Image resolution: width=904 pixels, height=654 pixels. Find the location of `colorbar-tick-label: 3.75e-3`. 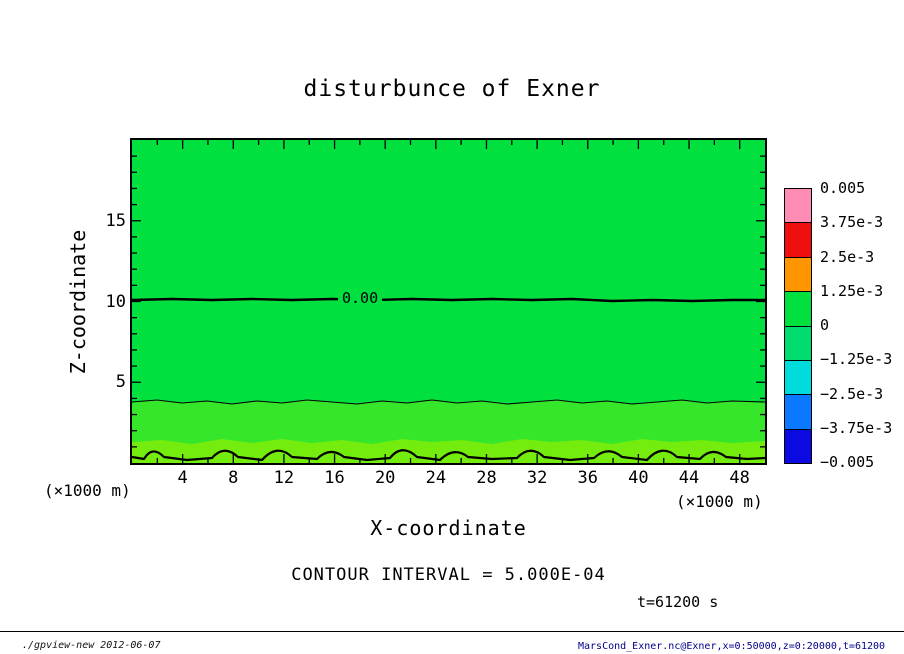

colorbar-tick-label: 3.75e-3 is located at coordinates (852, 222).